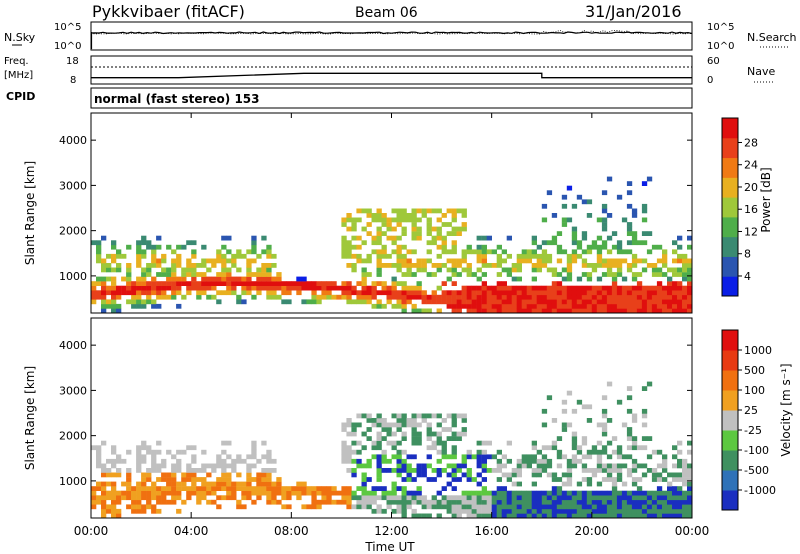 This screenshot has width=800, height=554. I want to click on velocity-y-tick-label: 2000, so click(73, 436).